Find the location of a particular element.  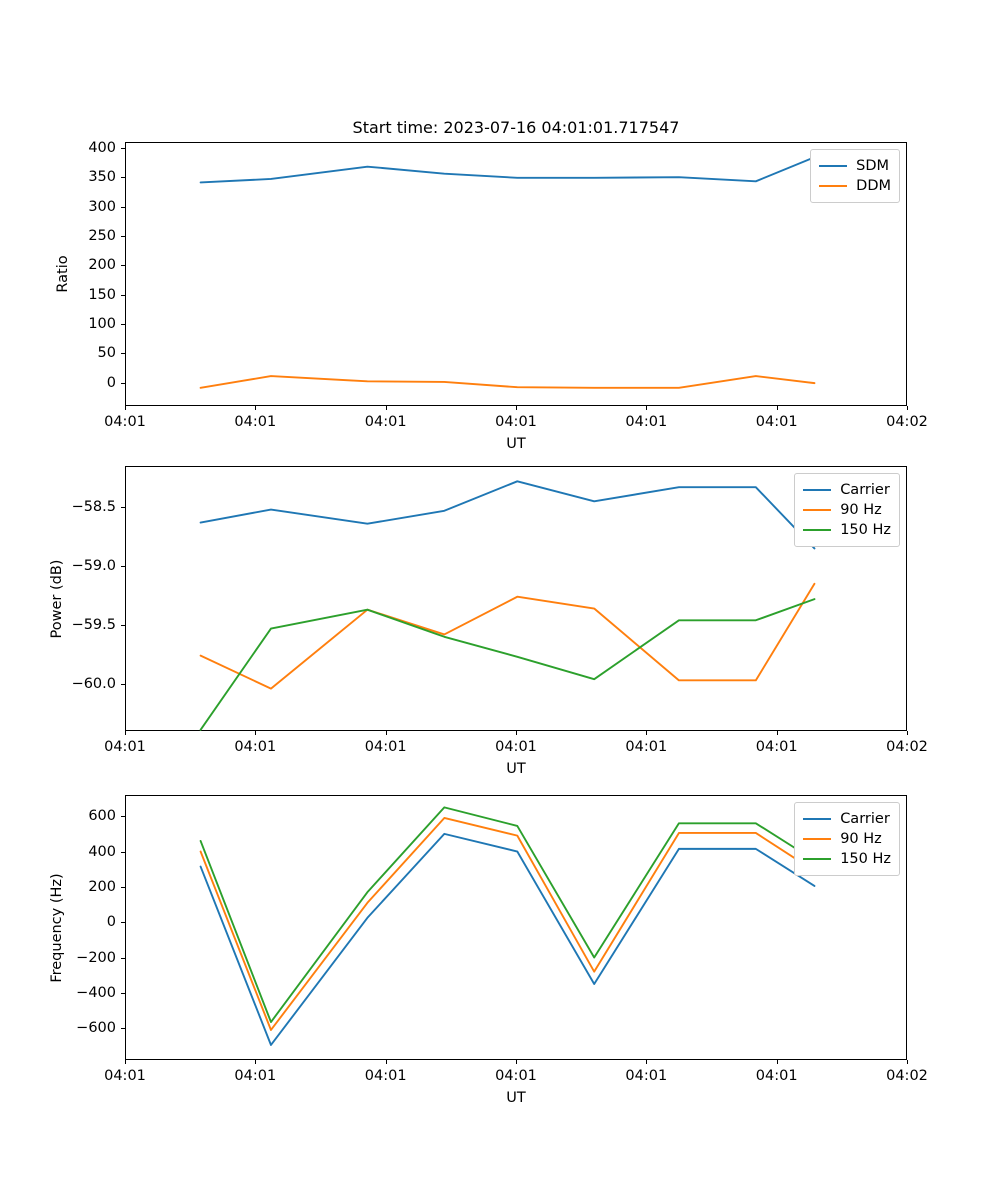

y-tick-label: 150 is located at coordinates (102, 294).